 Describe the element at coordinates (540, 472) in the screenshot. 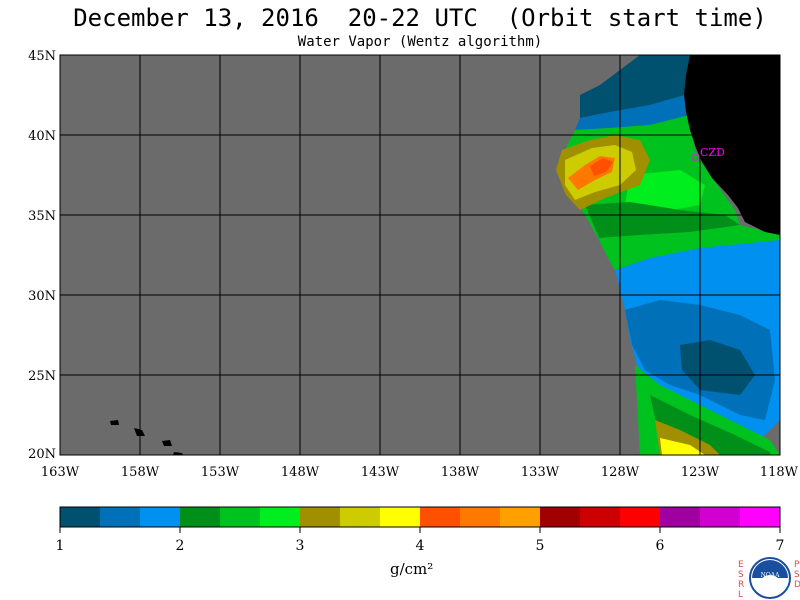

I see `longitude-label: 133W` at that location.